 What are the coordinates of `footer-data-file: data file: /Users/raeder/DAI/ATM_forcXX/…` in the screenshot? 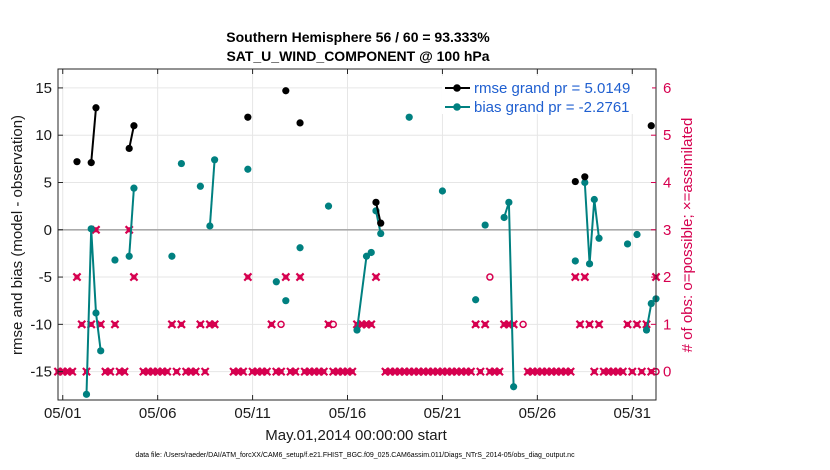 It's located at (355, 455).